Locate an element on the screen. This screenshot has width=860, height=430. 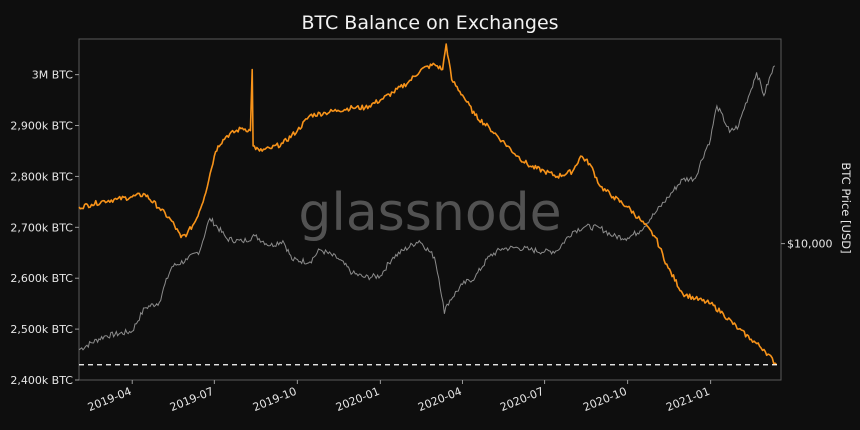
y2-tick-label: $10,000 is located at coordinates (810, 244).